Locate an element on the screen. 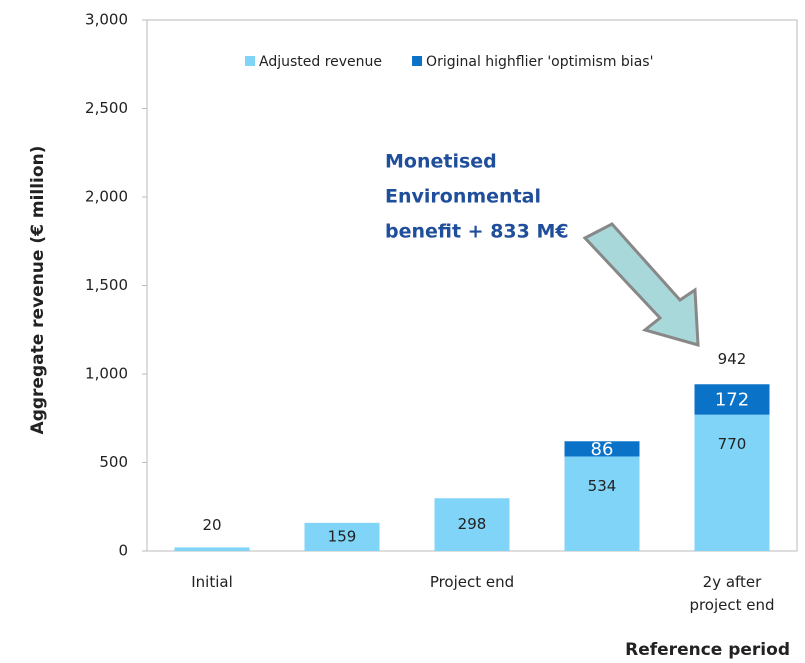 The image size is (805, 663). value-label: 298 is located at coordinates (472, 524).